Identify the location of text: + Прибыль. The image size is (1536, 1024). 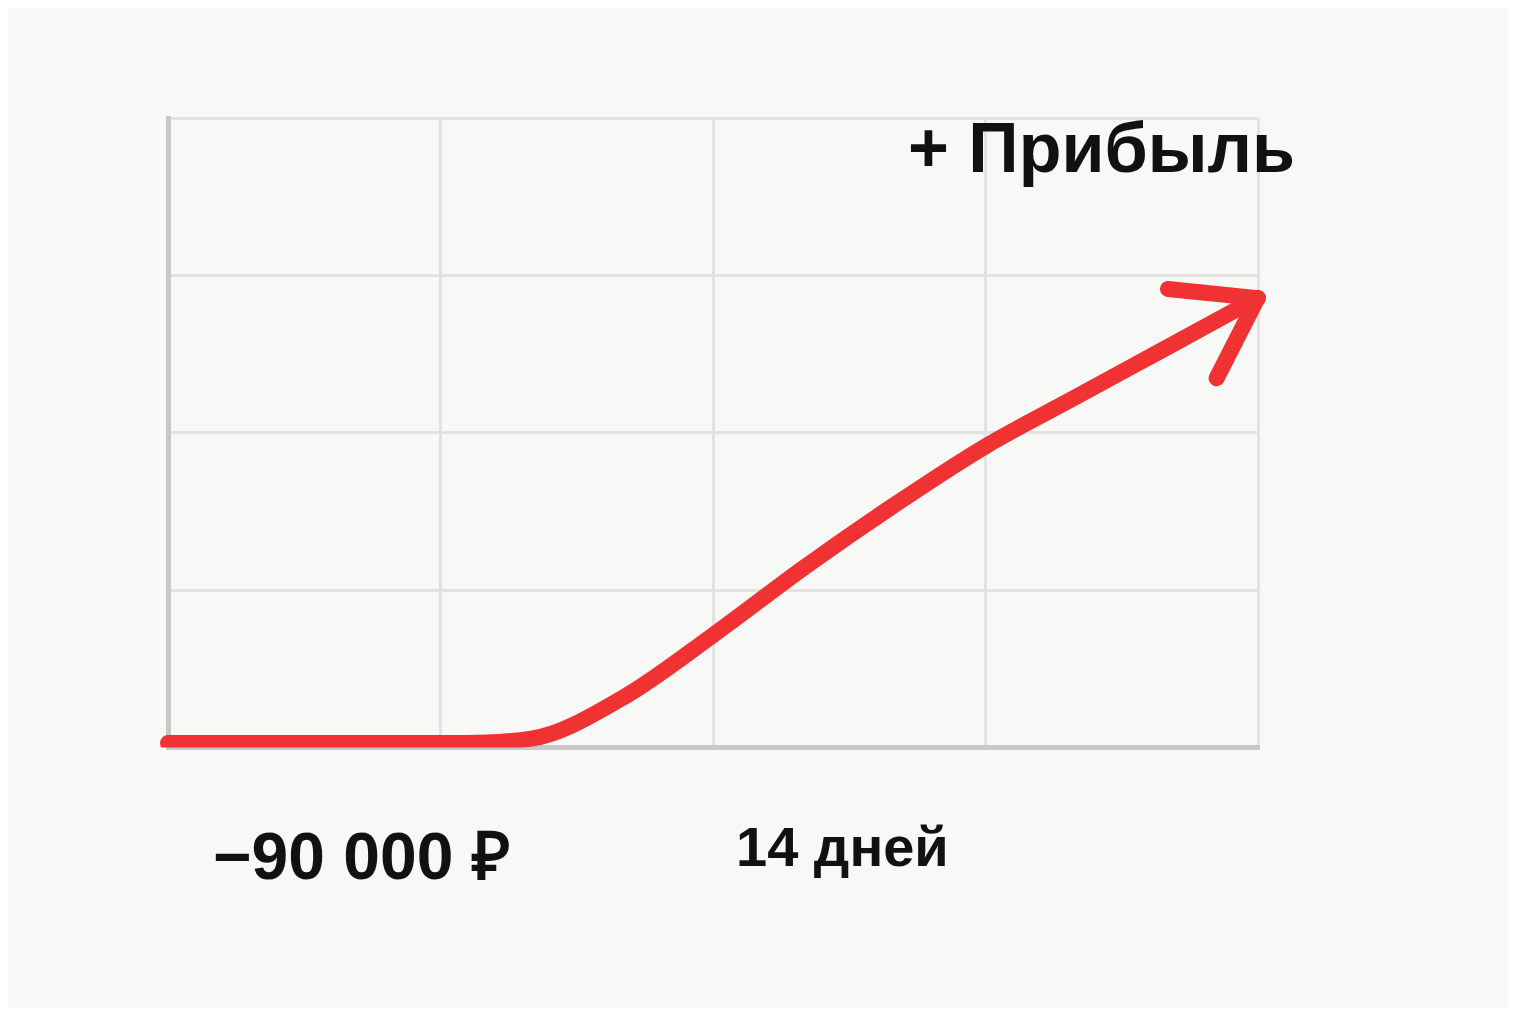
(1101, 148).